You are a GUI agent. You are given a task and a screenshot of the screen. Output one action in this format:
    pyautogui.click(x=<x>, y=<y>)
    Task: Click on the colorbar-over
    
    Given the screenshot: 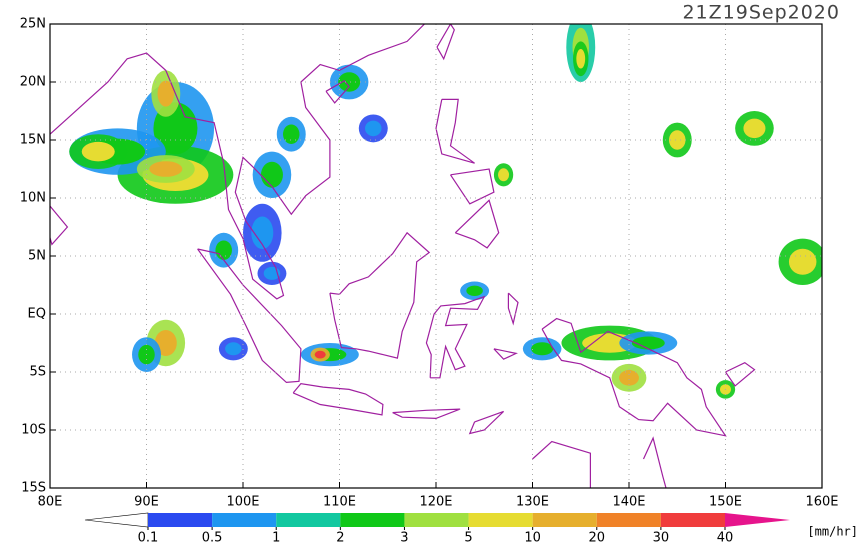 What is the action you would take?
    pyautogui.click(x=757, y=520)
    